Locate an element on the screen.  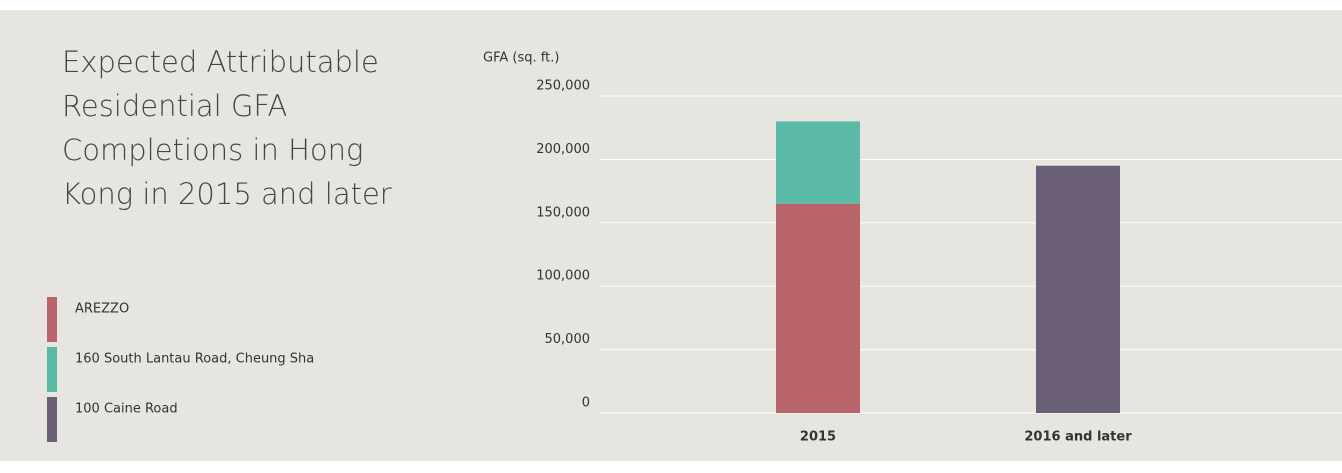
y-axis-label: GFA (sq. ft.) is located at coordinates (521, 58).